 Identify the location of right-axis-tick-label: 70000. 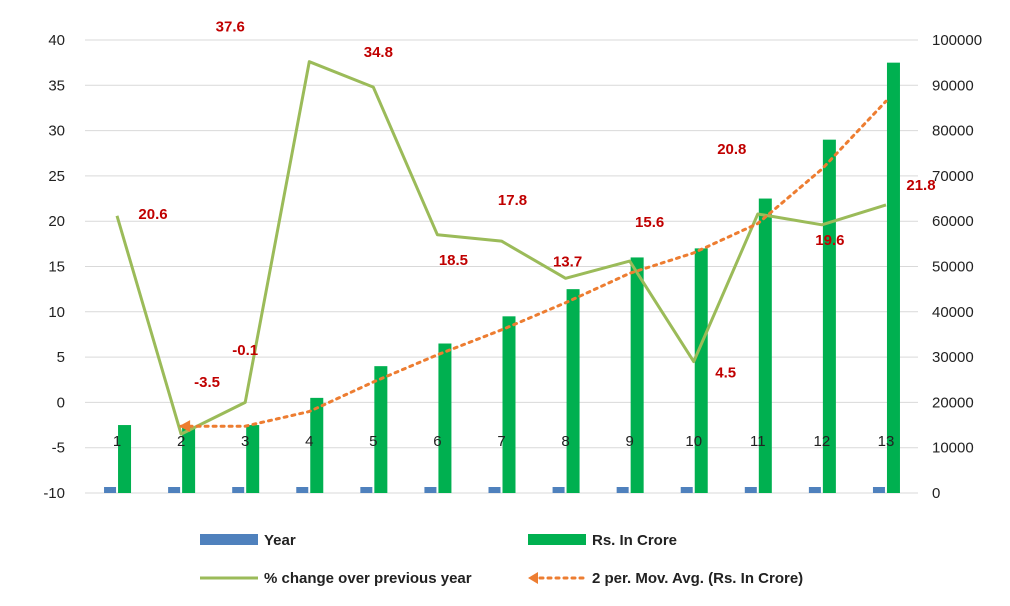
(953, 176).